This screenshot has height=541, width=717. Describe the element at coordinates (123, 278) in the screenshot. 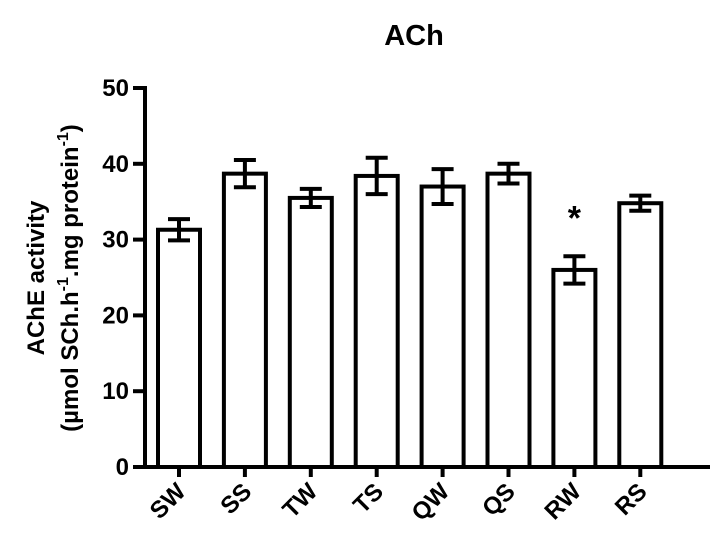

I see `y-ticks: 0 10 20 30 40 50` at that location.